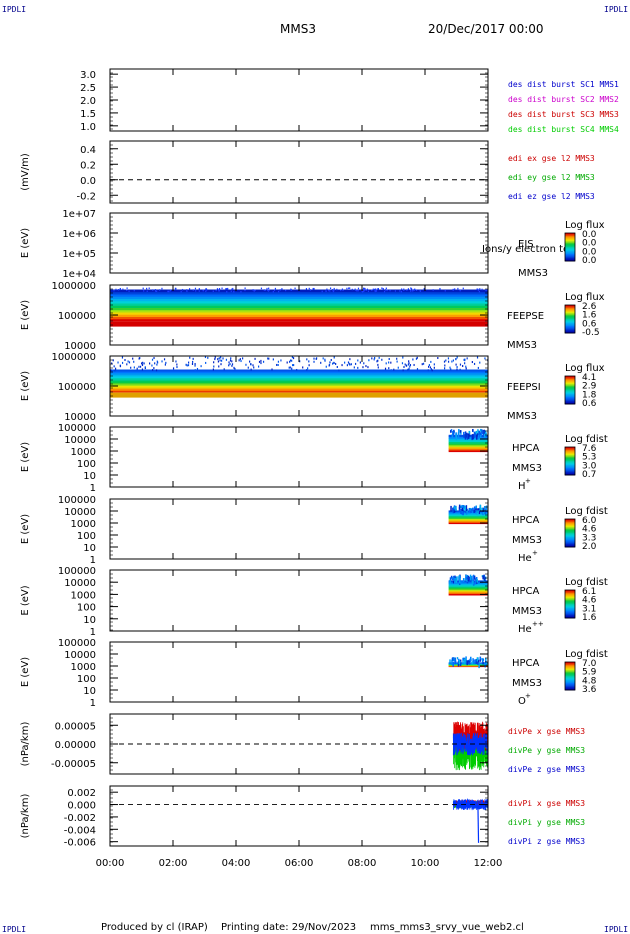 The width and height of the screenshot is (630, 934). Describe the element at coordinates (80, 417) in the screenshot. I see `y-tick-label: 10000` at that location.